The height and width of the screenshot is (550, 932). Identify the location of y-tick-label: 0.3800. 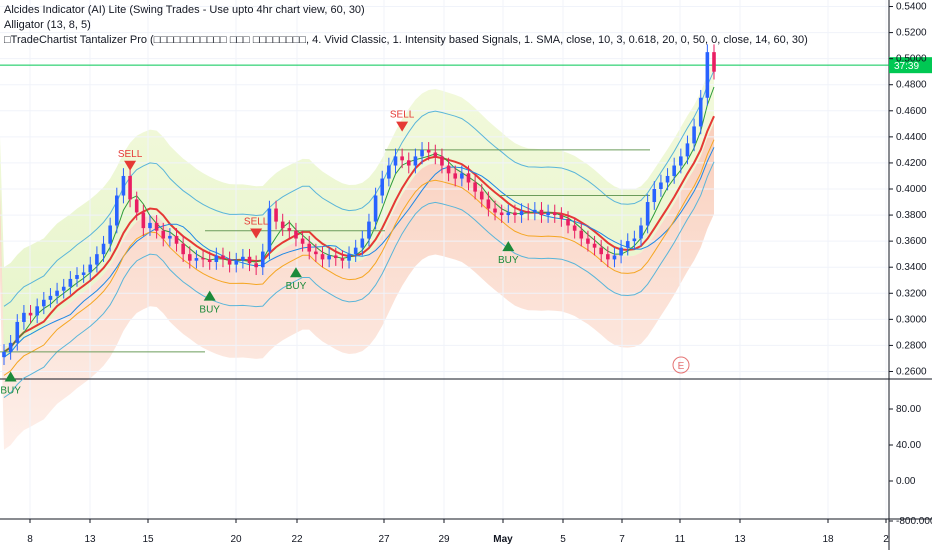
(911, 215).